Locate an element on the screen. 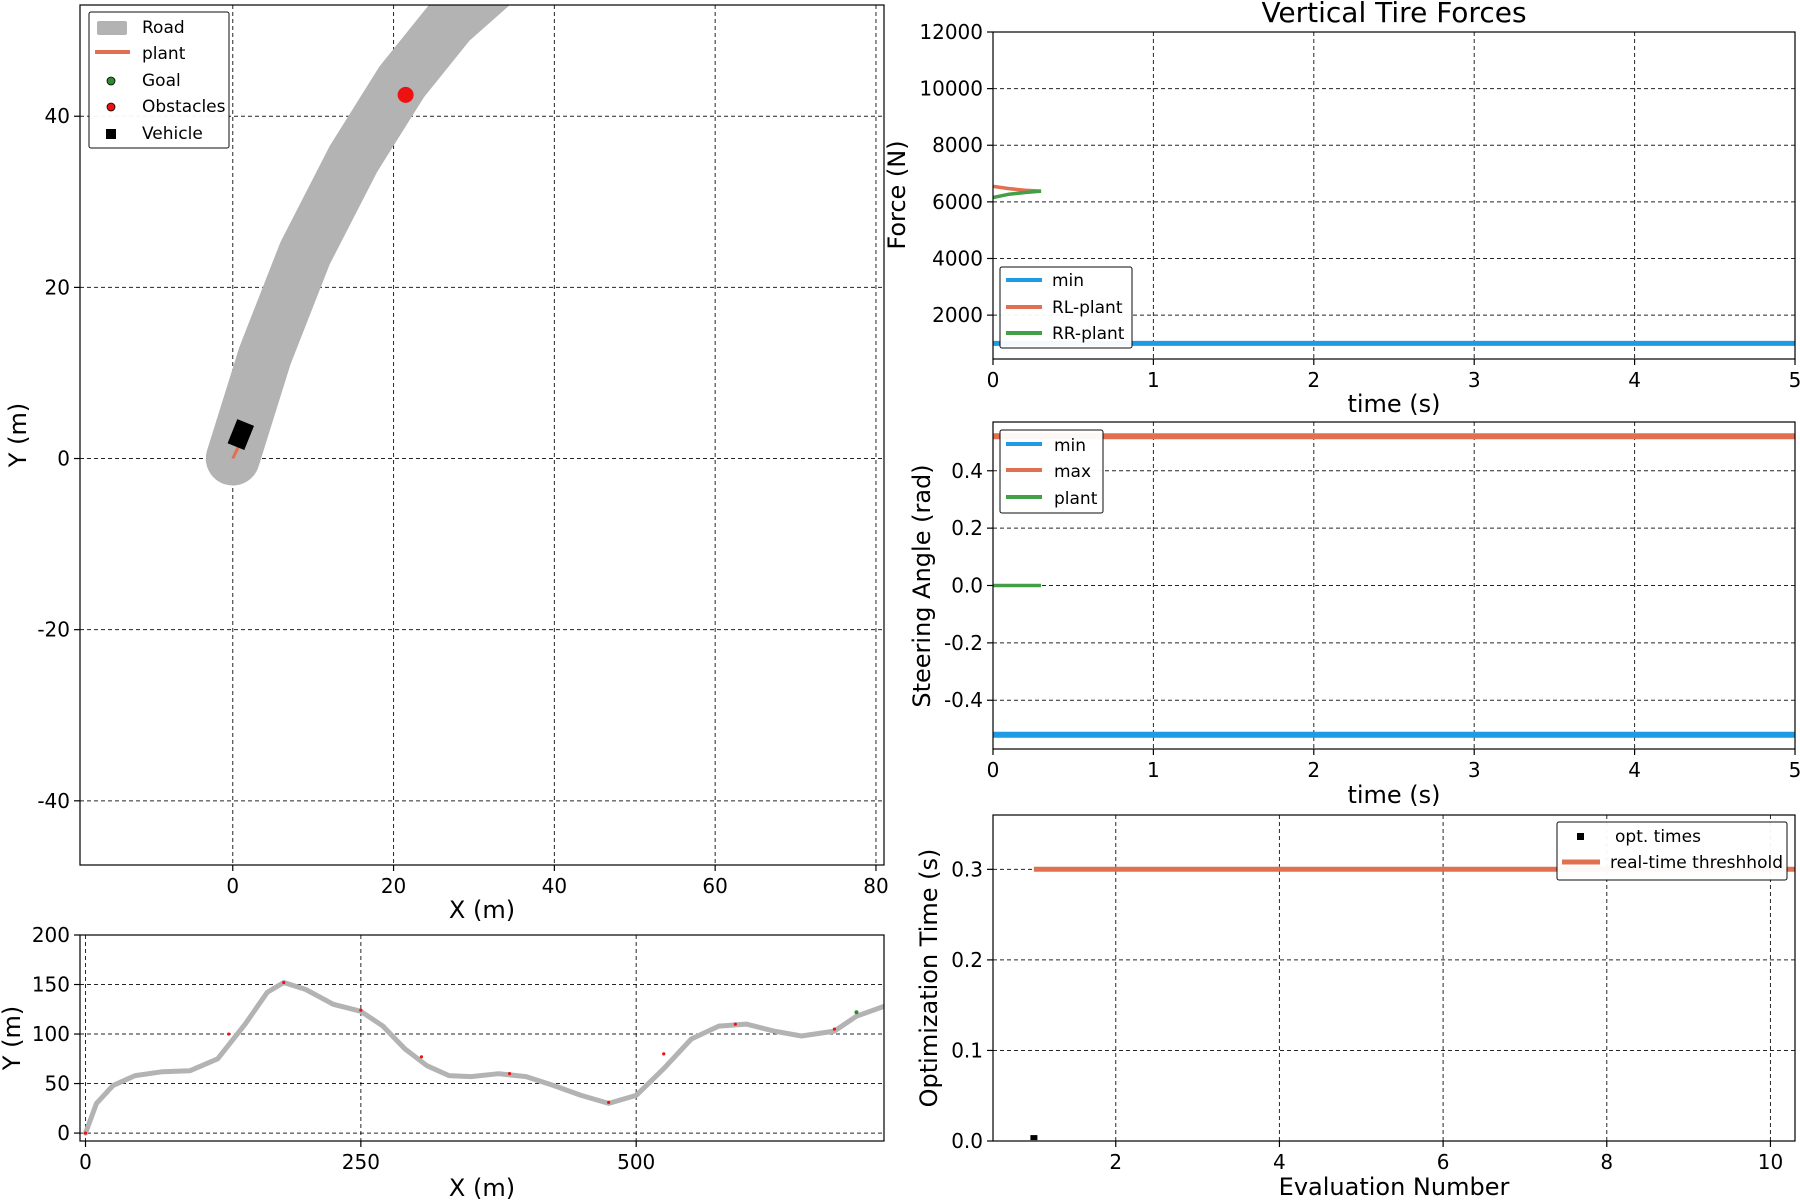 The image size is (1800, 1200). track-y-tick-label: 200 is located at coordinates (51, 935).